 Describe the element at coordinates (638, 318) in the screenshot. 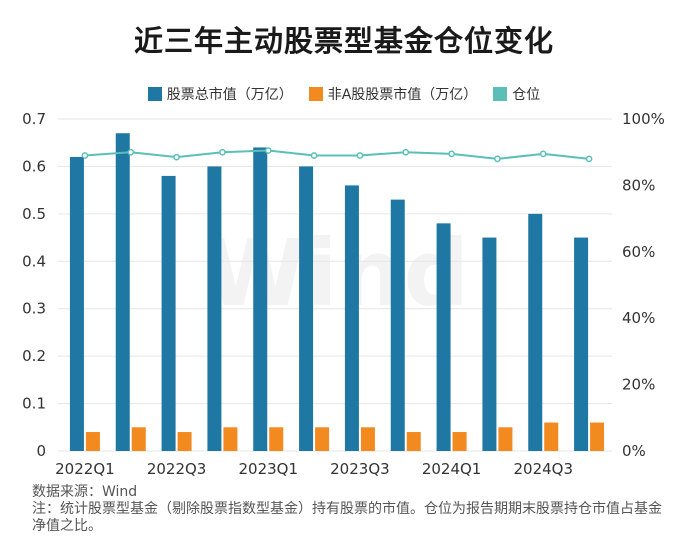

I see `y-right-tick-label: 40%` at that location.